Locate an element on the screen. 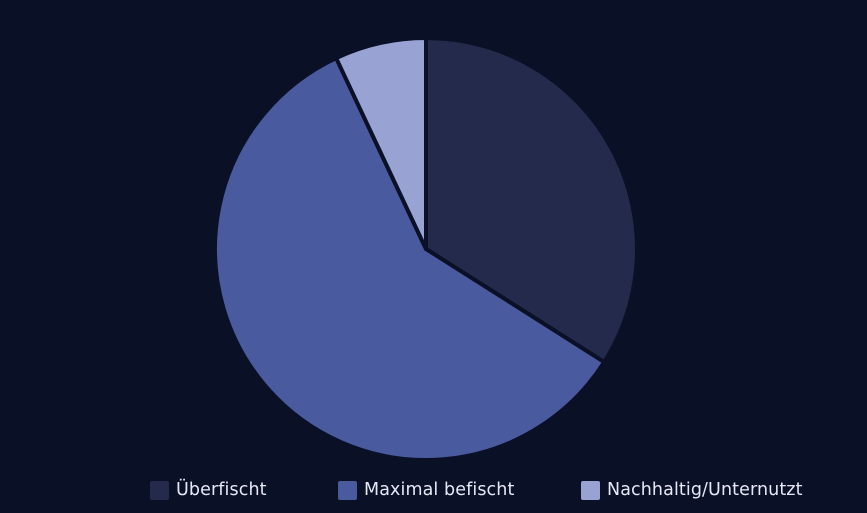 Image resolution: width=867 pixels, height=513 pixels. legend-label-overfished: Überfischt is located at coordinates (221, 490).